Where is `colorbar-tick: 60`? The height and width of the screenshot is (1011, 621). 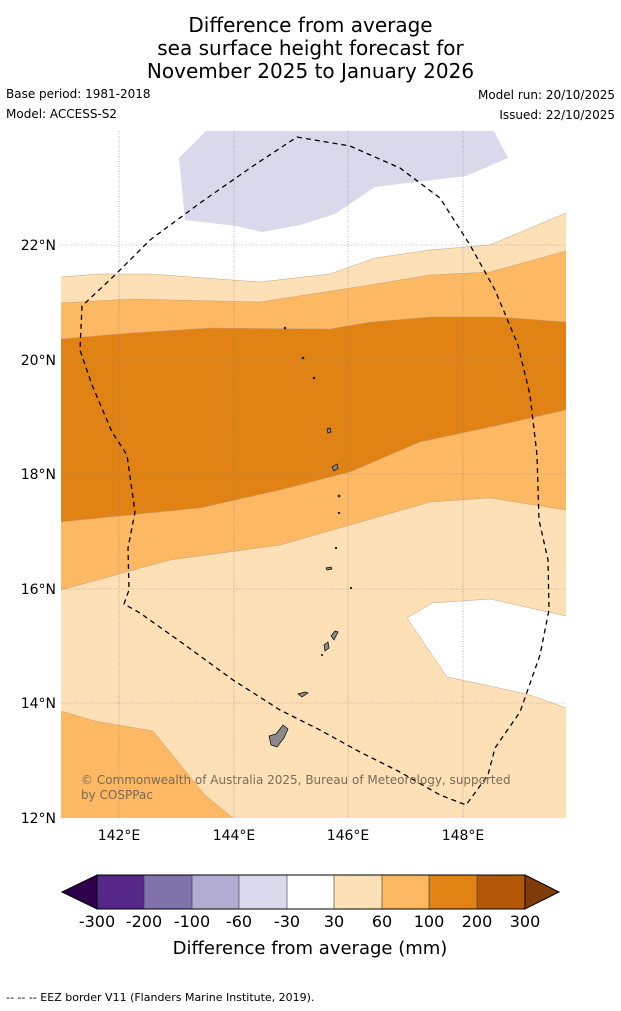
colorbar-tick: 60 is located at coordinates (382, 921).